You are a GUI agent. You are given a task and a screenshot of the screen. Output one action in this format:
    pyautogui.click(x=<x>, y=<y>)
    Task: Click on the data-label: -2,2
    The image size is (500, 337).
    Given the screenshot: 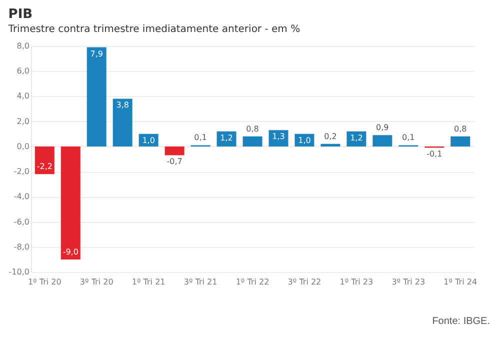 What is the action you would take?
    pyautogui.click(x=44, y=167)
    